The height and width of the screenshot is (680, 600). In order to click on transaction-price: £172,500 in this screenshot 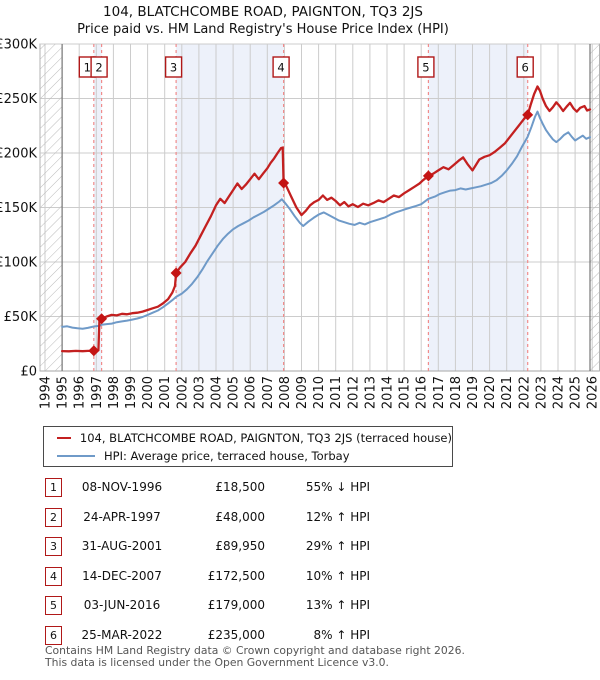, I will do `click(236, 575)`.